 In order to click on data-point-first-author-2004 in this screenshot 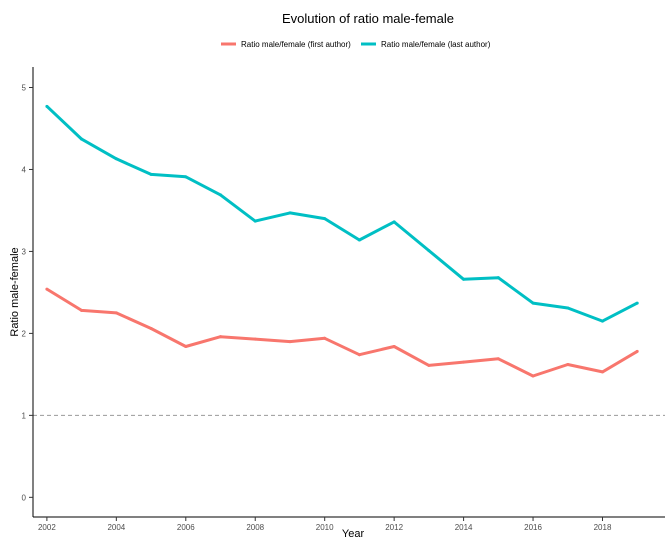, I will do `click(116, 313)`.